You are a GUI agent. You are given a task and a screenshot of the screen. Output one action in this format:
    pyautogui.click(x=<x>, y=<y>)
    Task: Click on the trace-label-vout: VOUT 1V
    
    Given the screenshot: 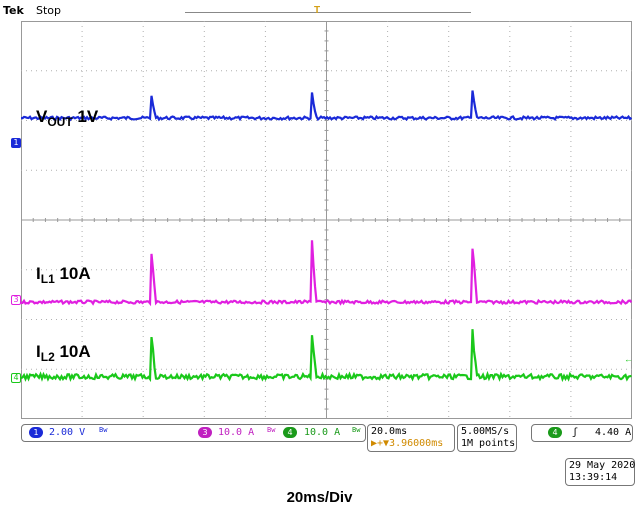 What is the action you would take?
    pyautogui.click(x=67, y=118)
    